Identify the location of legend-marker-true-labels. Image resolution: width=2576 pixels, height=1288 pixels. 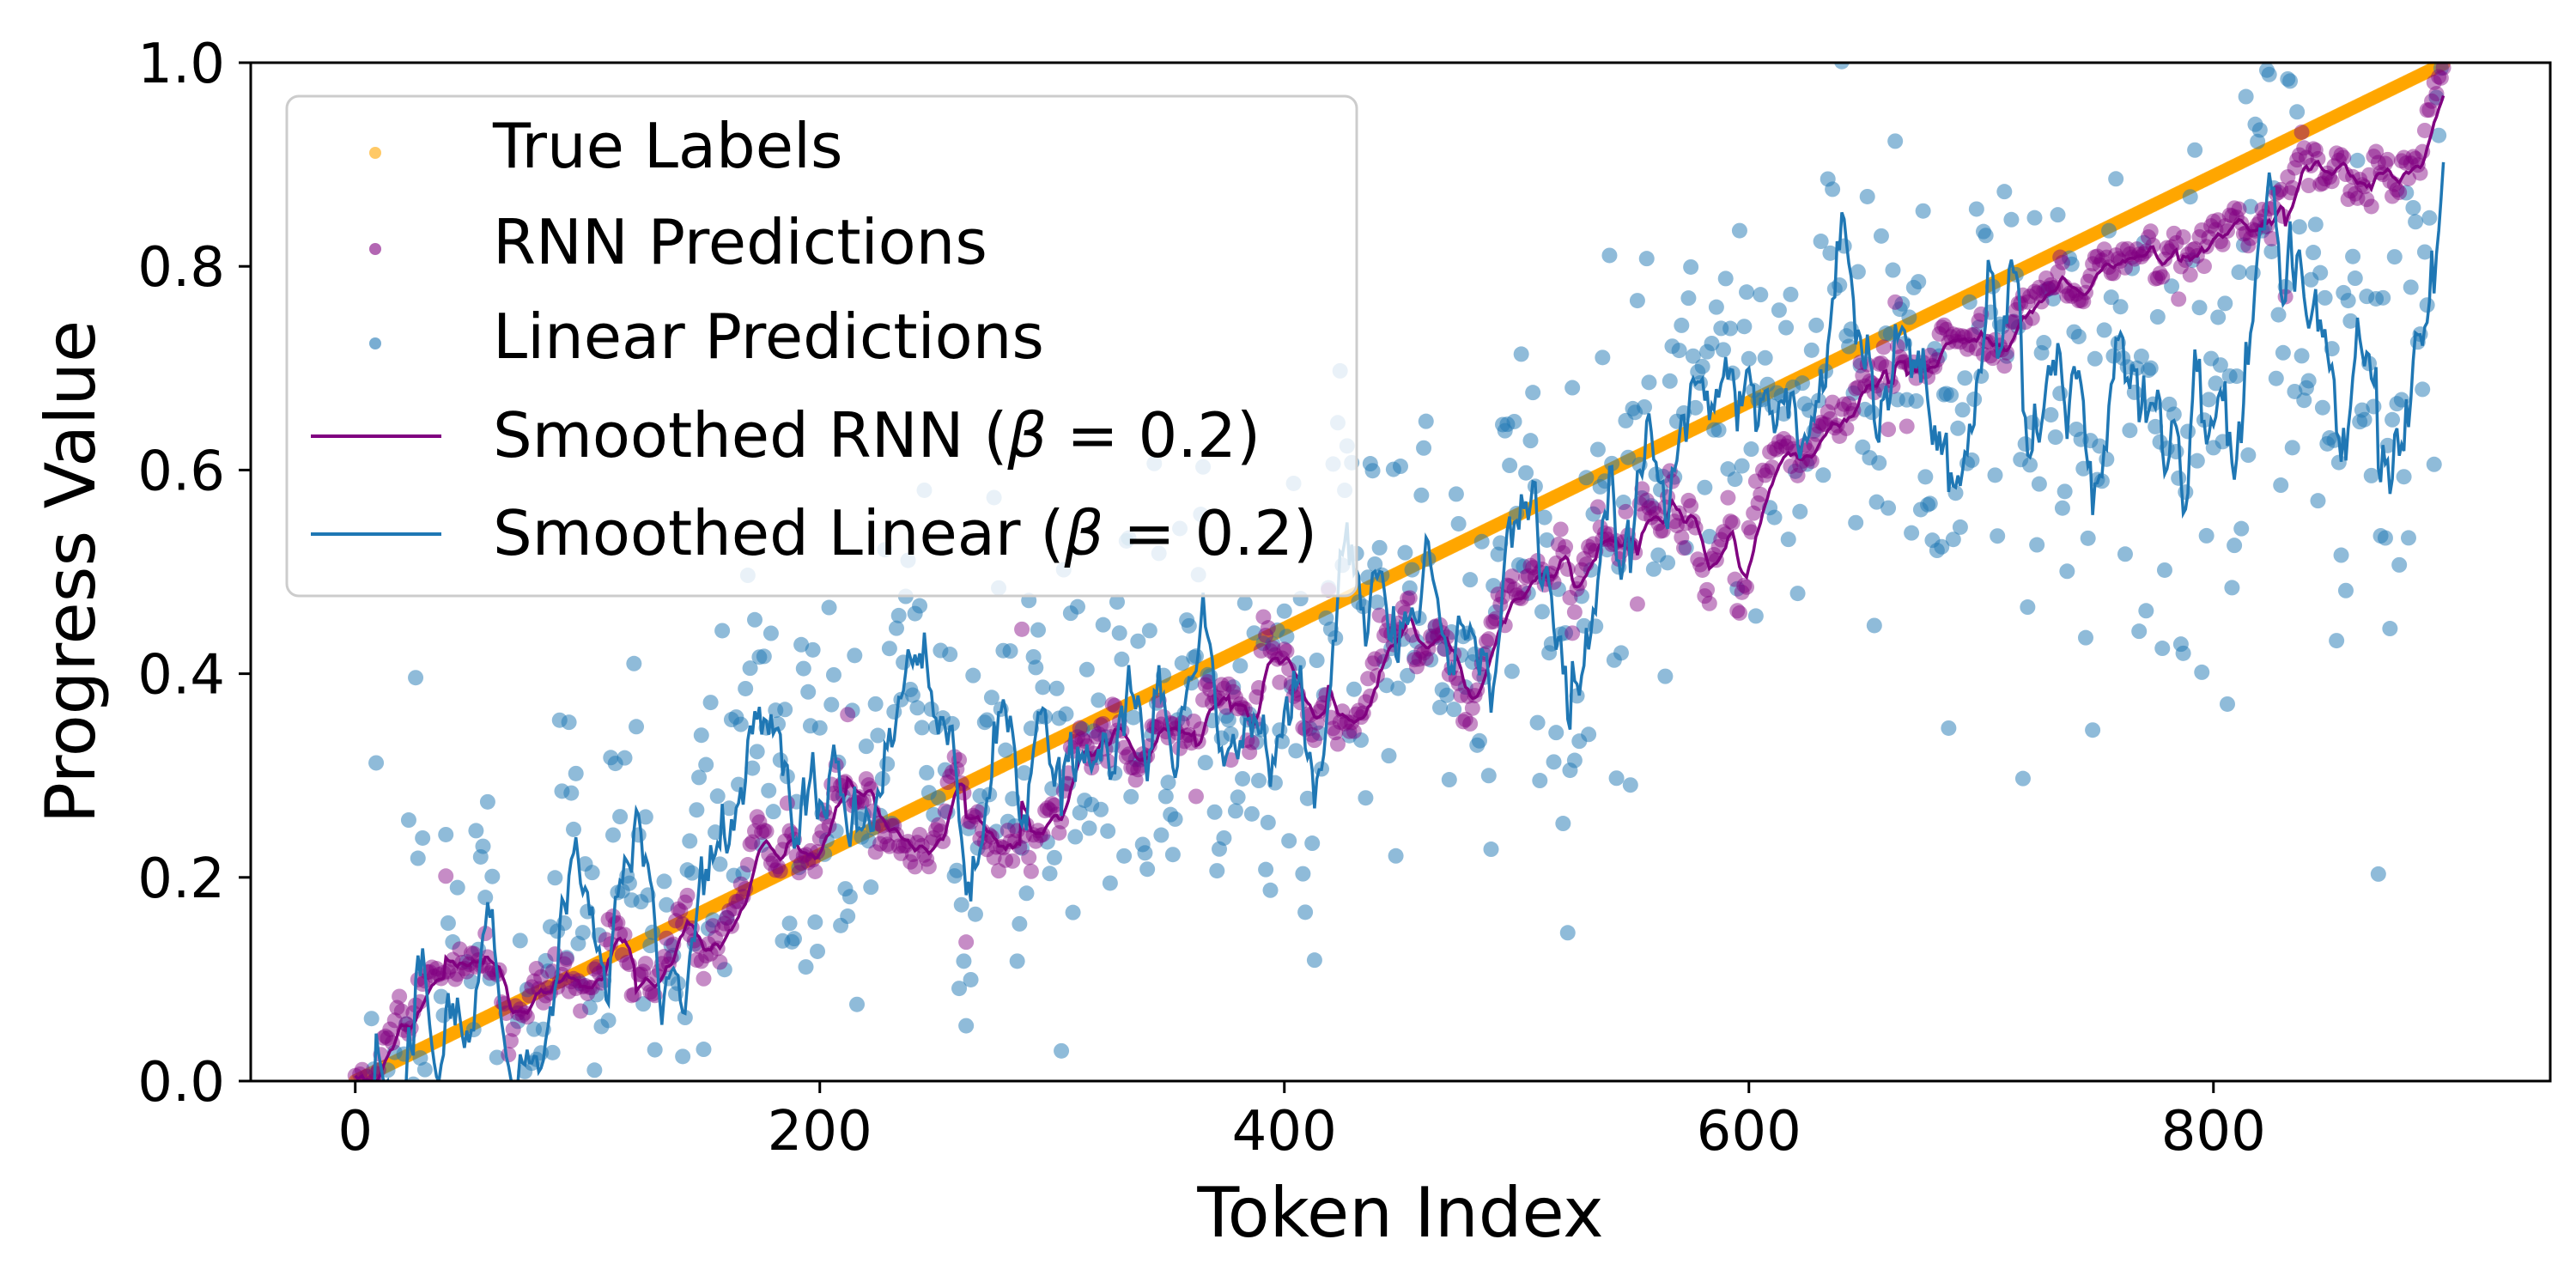
(375, 153).